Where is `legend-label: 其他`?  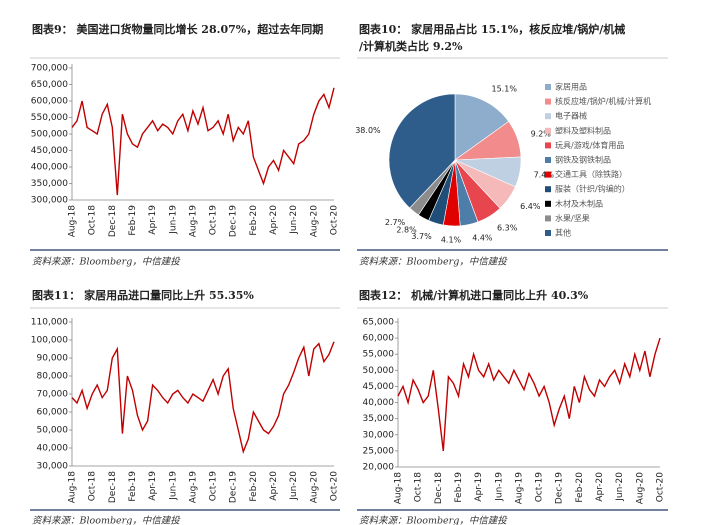 legend-label: 其他 is located at coordinates (563, 233).